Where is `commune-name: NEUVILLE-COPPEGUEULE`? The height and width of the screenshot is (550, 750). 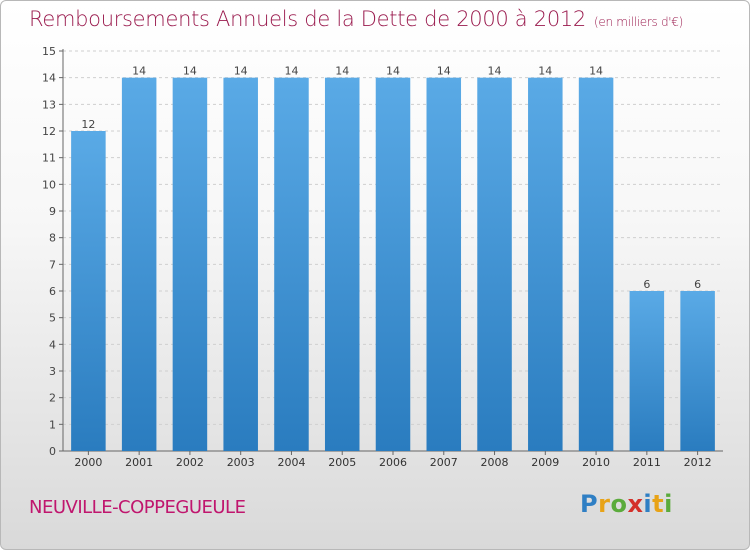
commune-name: NEUVILLE-COPPEGUEULE is located at coordinates (137, 507).